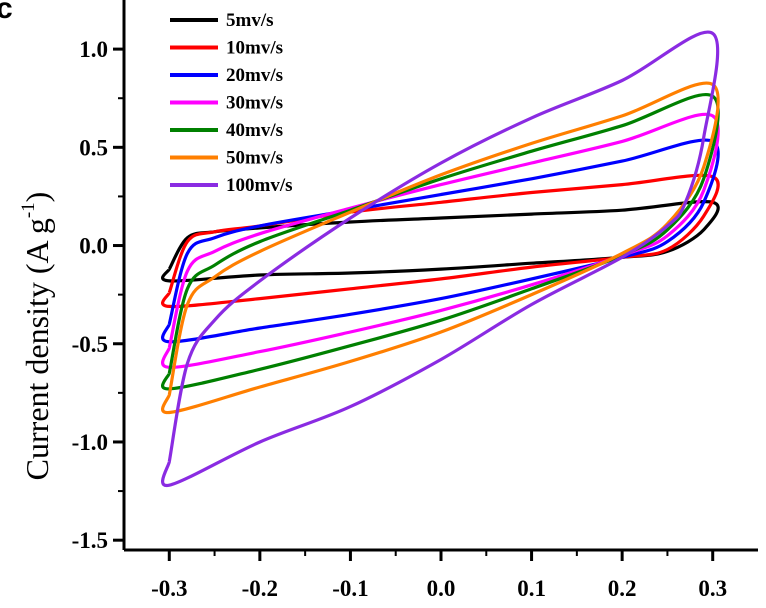 This screenshot has height=608, width=766. I want to click on series-line-5mv-s, so click(440, 241).